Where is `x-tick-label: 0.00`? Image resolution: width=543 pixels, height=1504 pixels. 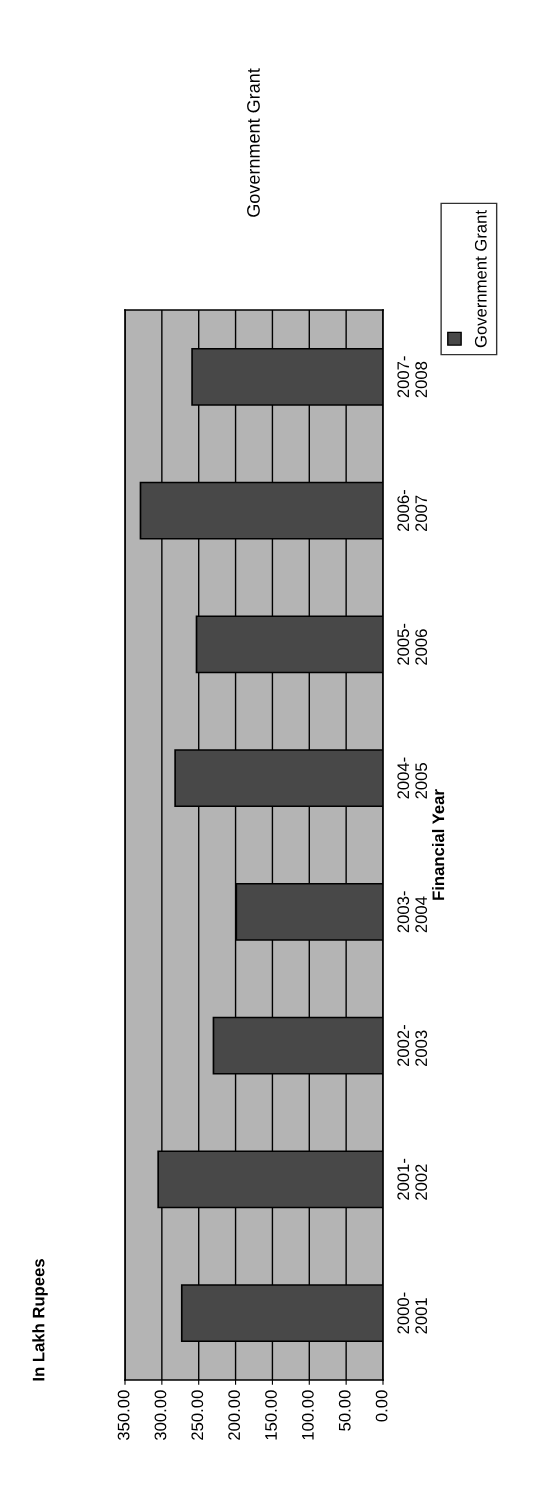
x-tick-label: 0.00 is located at coordinates (381, 1406).